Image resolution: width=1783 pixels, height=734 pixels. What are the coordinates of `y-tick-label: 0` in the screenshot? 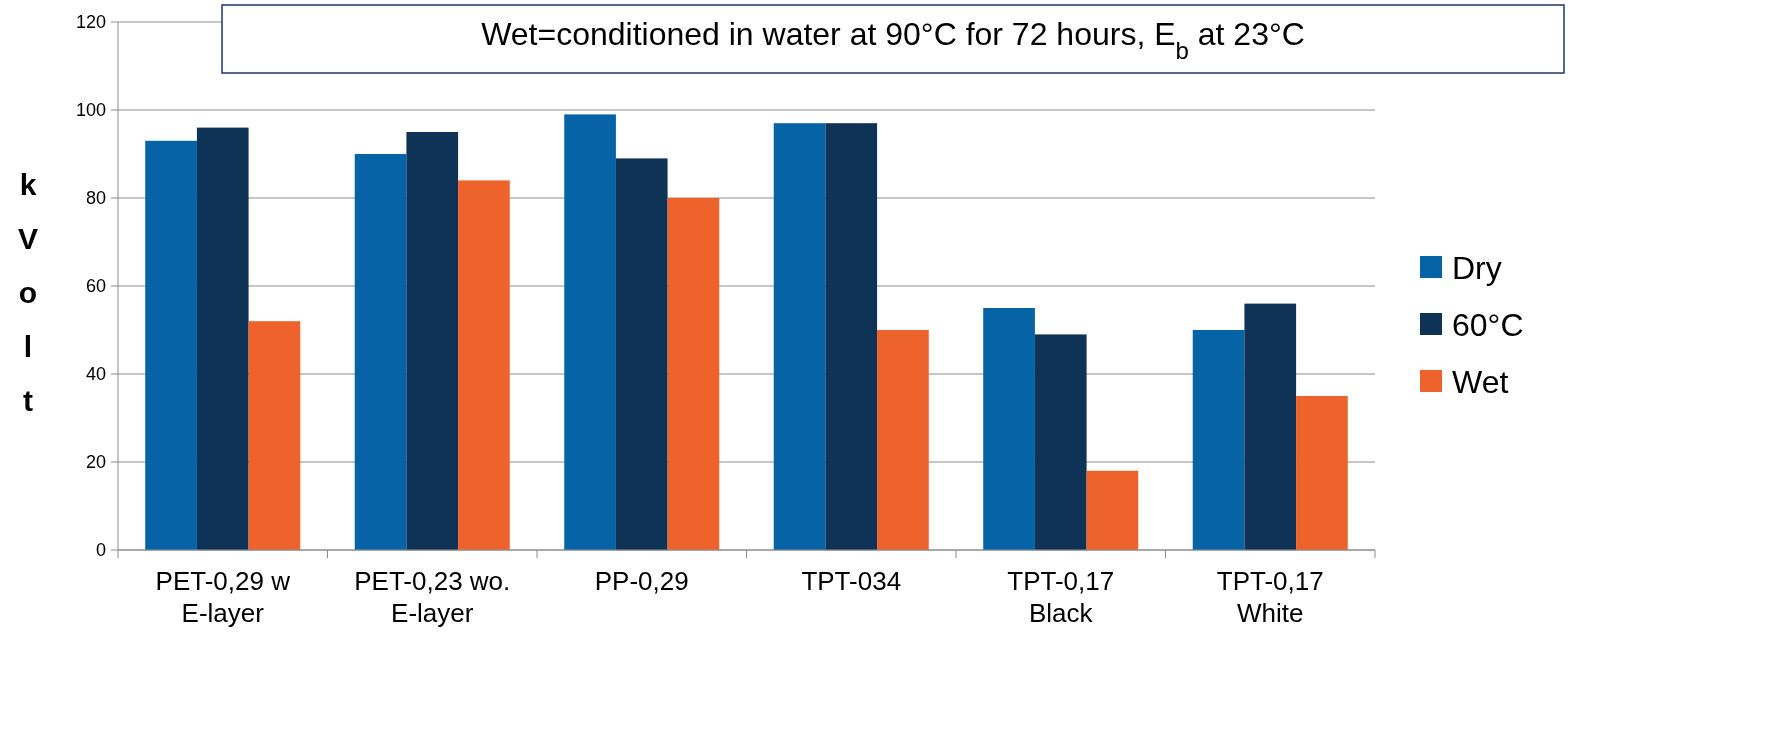 It's located at (100, 550).